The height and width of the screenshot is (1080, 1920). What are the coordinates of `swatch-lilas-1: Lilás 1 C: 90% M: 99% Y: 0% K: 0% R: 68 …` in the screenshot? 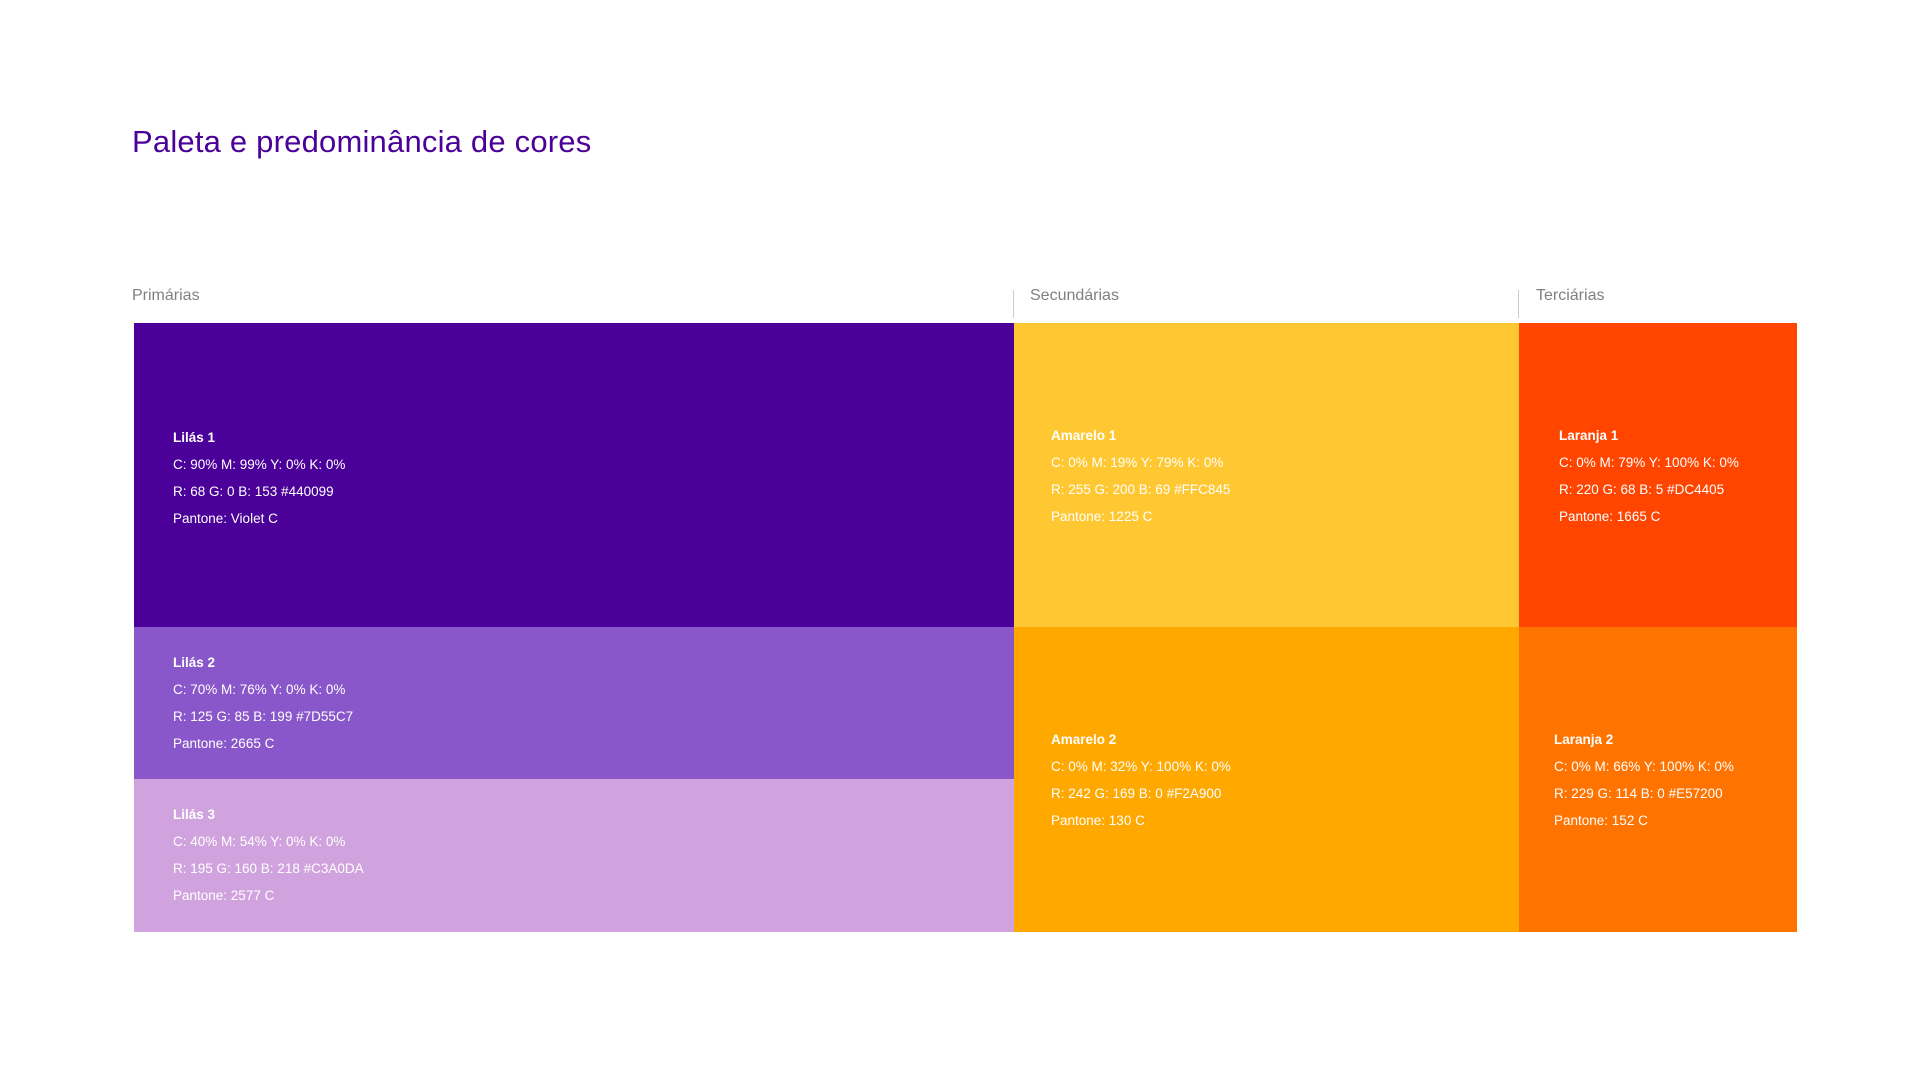 It's located at (574, 475).